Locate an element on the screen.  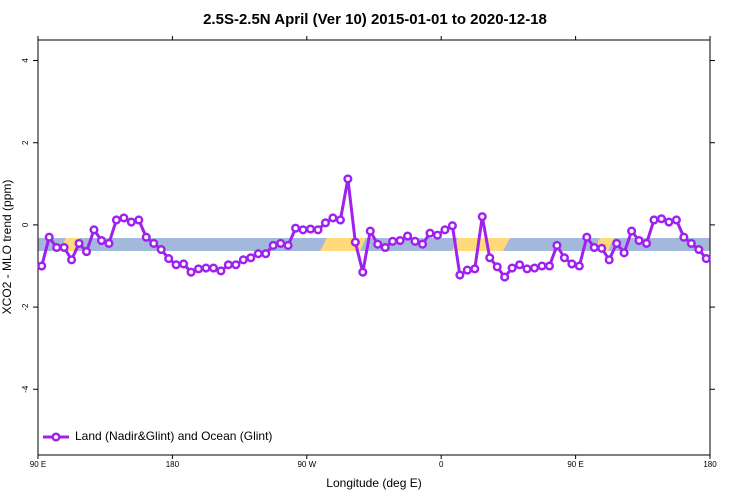
y-tick-label: 0 is located at coordinates (25, 224).